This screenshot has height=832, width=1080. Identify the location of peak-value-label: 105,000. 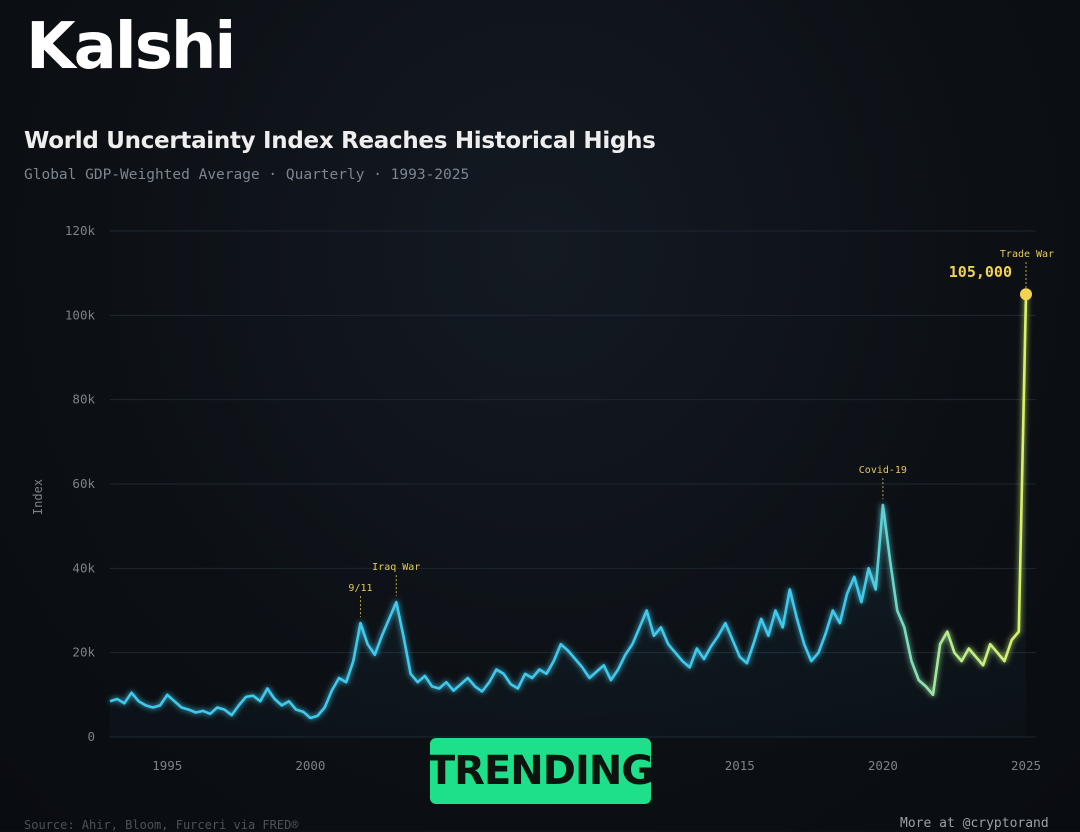
(980, 272).